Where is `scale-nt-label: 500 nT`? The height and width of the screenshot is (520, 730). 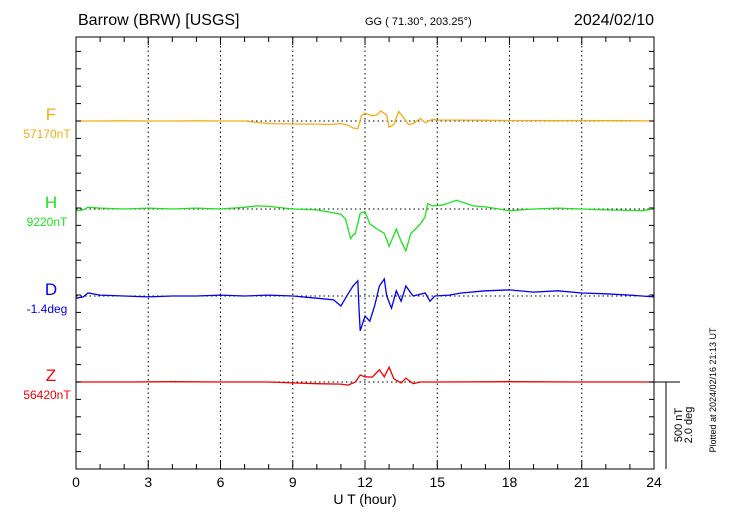
scale-nt-label: 500 nT is located at coordinates (679, 425).